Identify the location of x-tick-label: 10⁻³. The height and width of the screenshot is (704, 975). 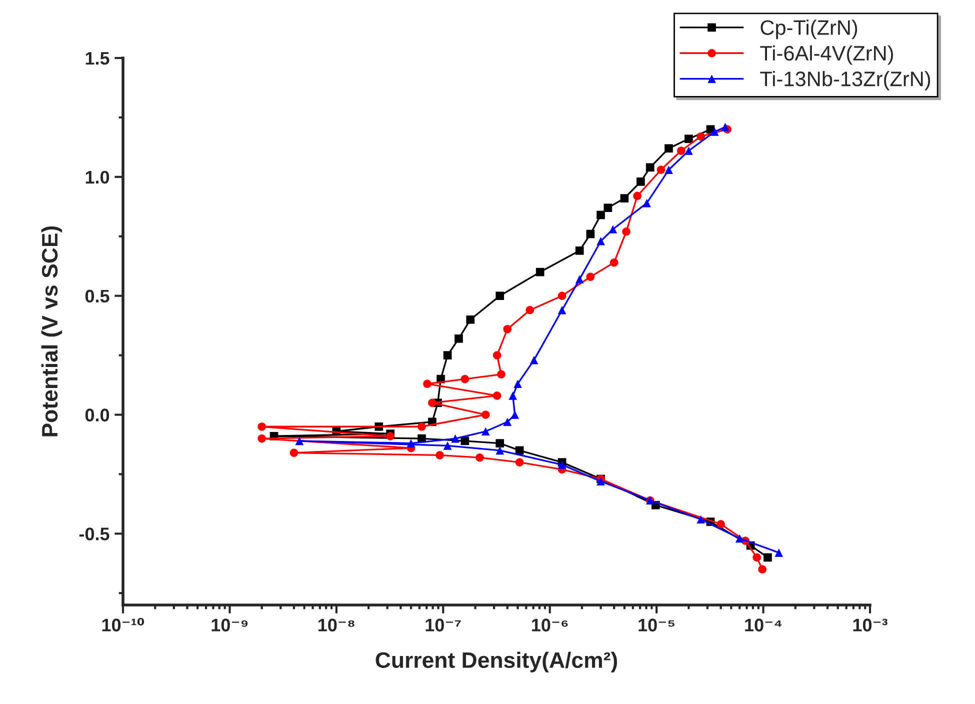
(870, 625).